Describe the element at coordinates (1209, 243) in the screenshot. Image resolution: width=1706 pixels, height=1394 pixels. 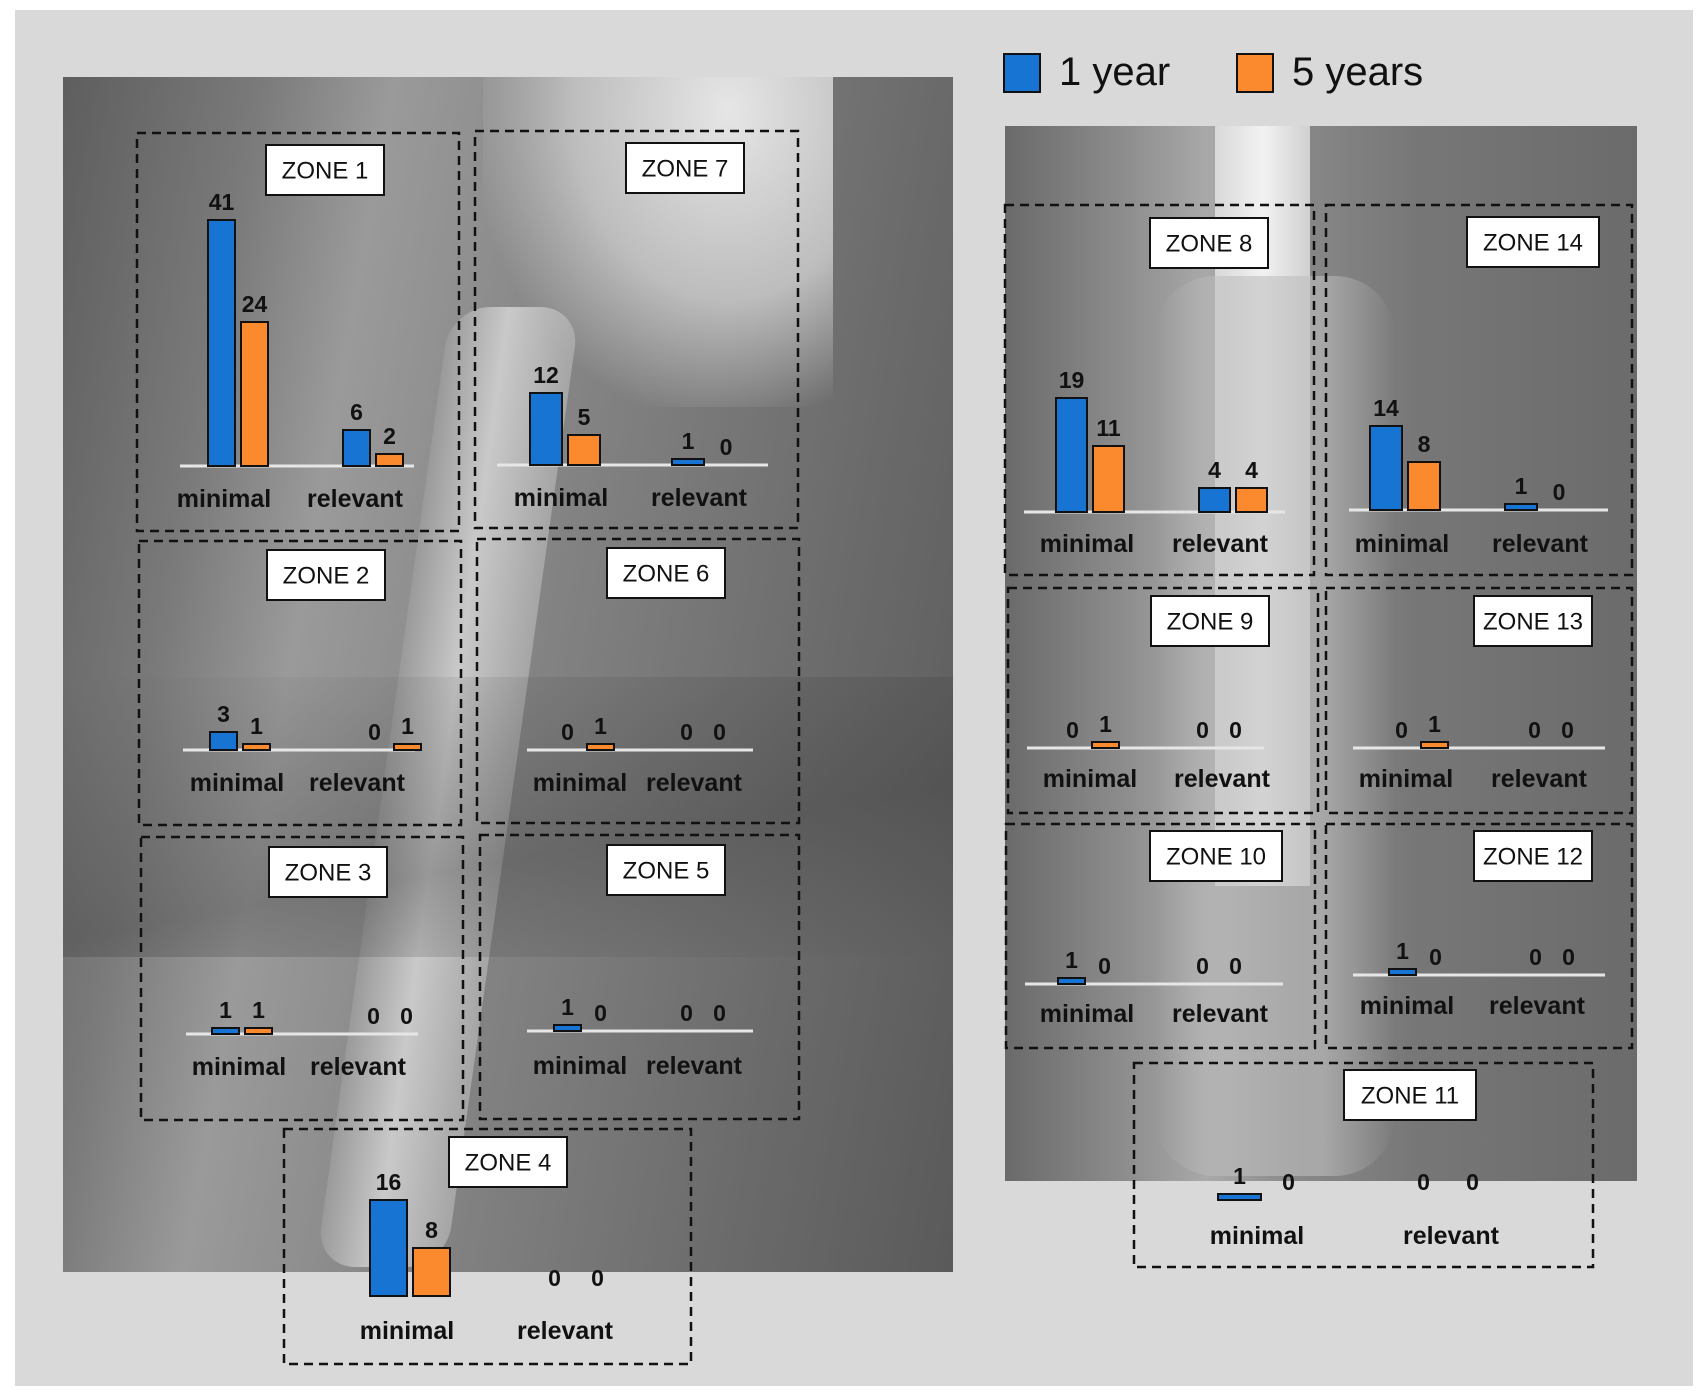
I see `zone-8-label-box` at that location.